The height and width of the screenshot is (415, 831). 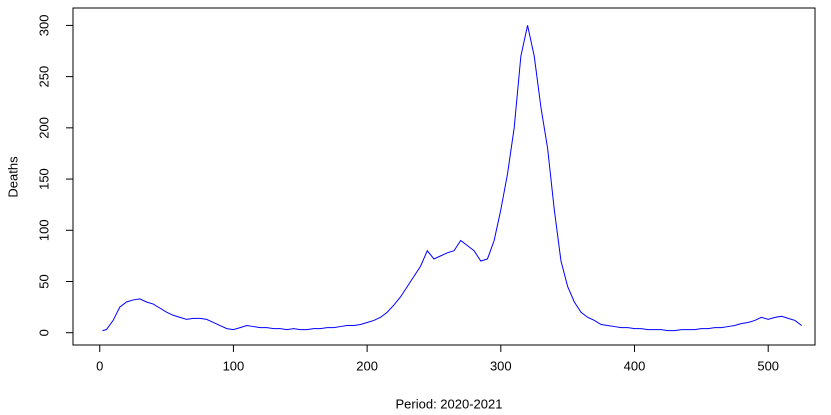 I want to click on y-tick-label: 100, so click(x=43, y=230).